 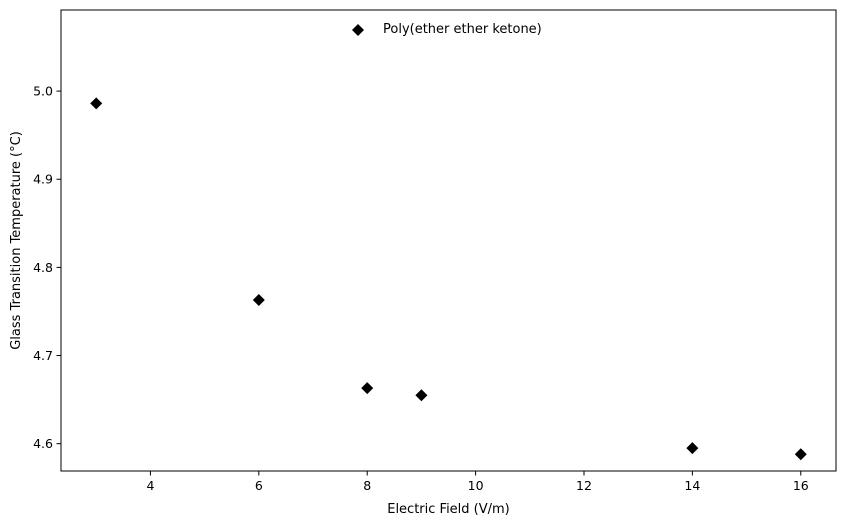 I want to click on y-tick-label: 4.7, so click(x=43, y=355).